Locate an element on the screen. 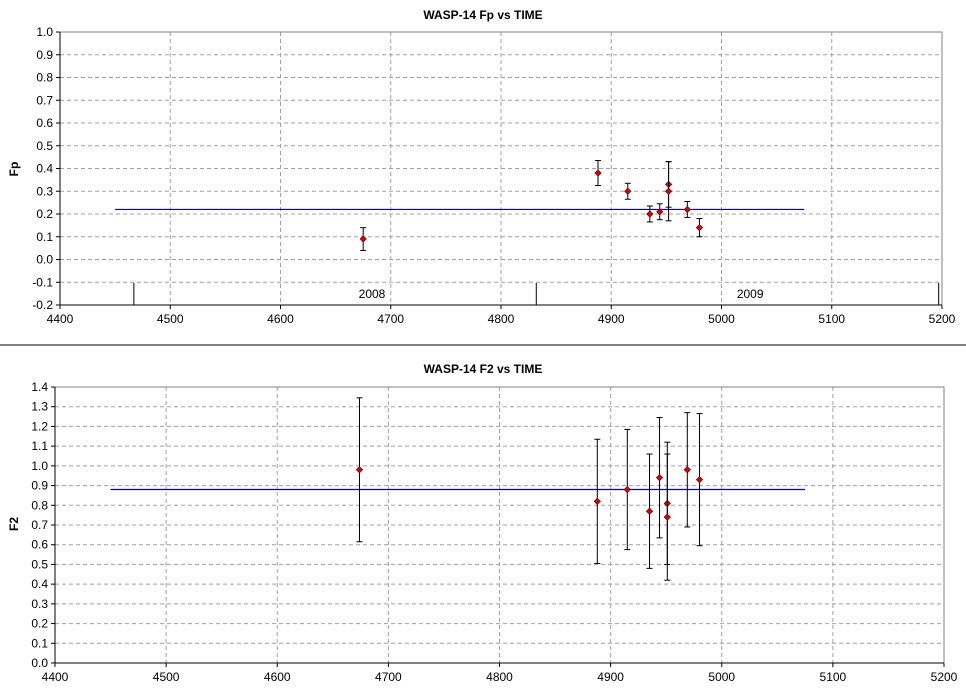 The width and height of the screenshot is (966, 696). year-label: 2008 is located at coordinates (372, 294).